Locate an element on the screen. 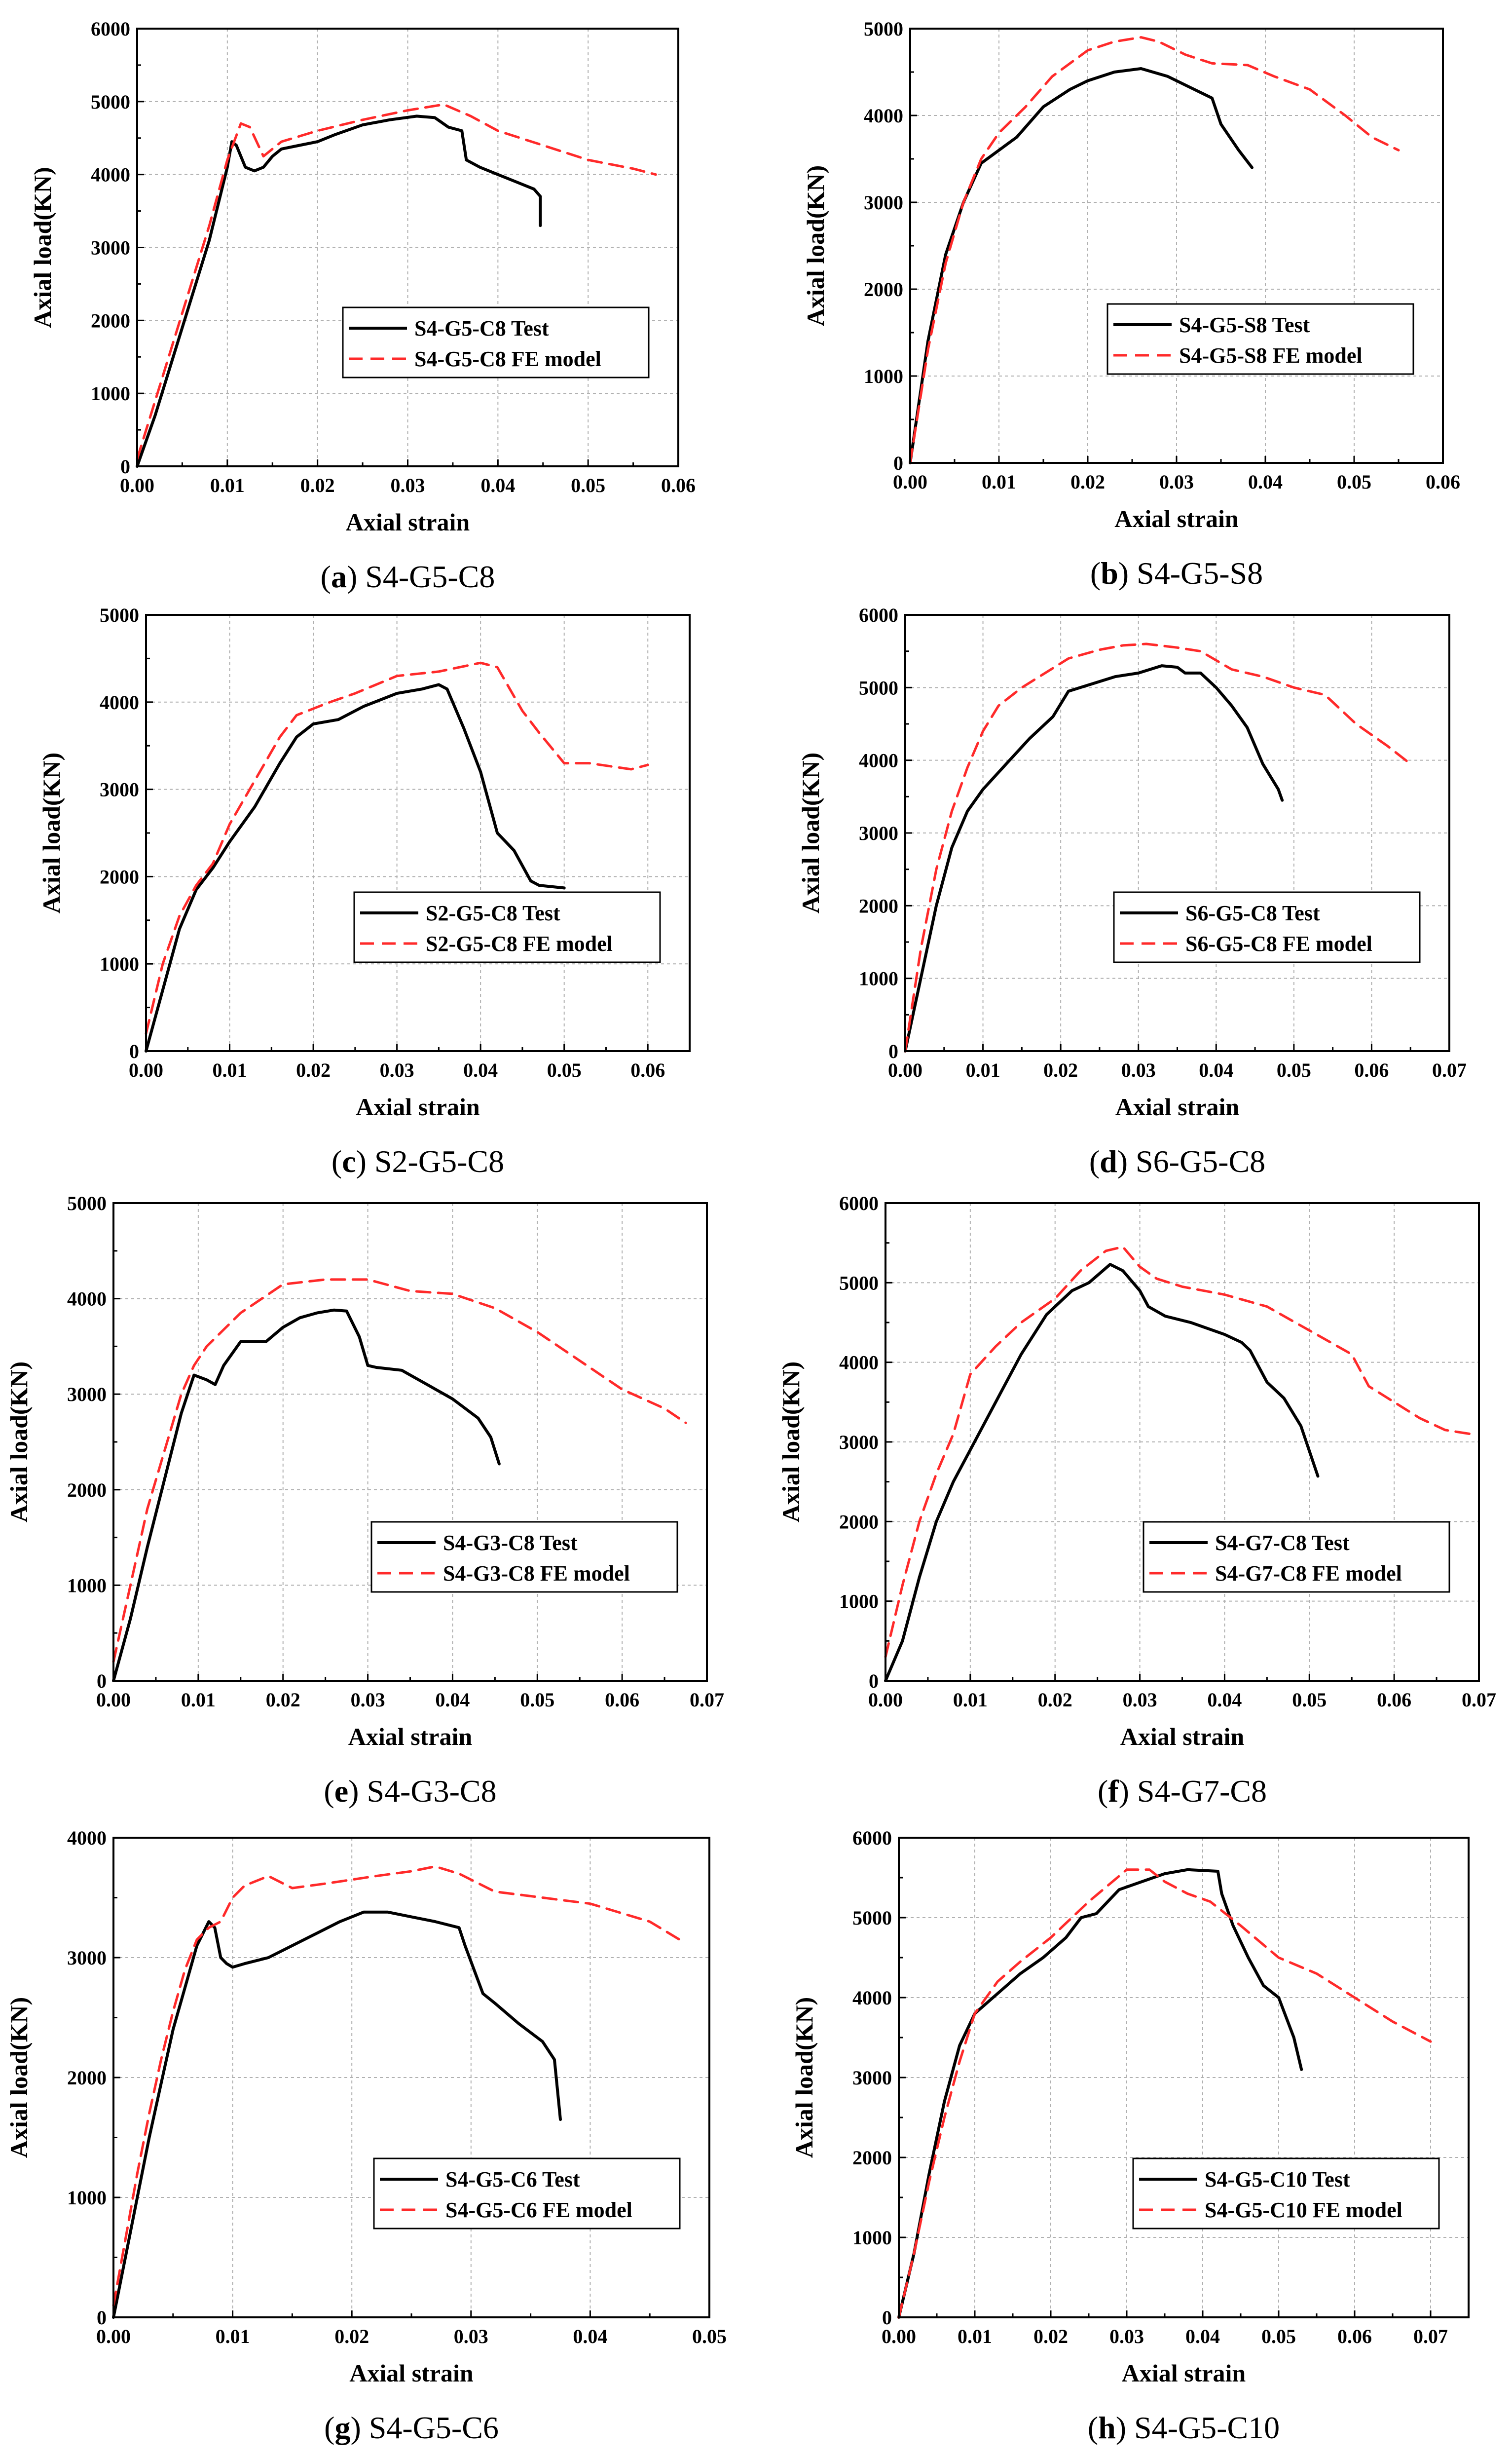 The width and height of the screenshot is (1512, 2457). legend-label: S4-G5-C10 Test is located at coordinates (1277, 2180).